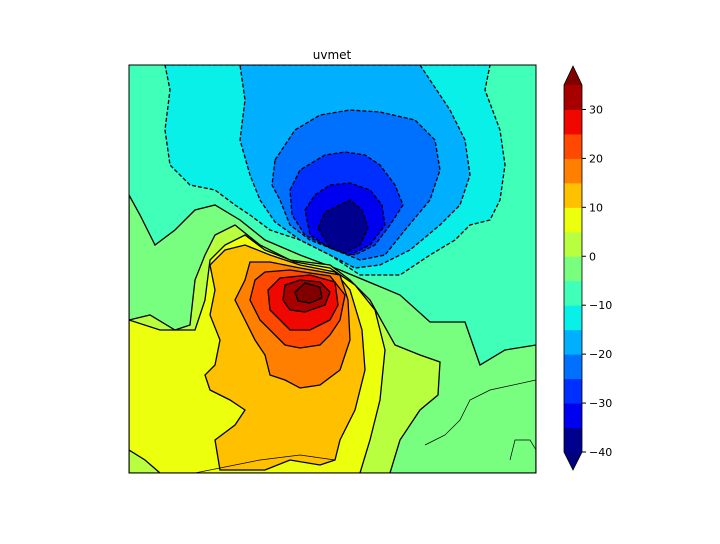 This screenshot has height=544, width=720. Describe the element at coordinates (587, 268) in the screenshot. I see `colorbar: −40 −30 −20 −10 0 10 20 30` at that location.